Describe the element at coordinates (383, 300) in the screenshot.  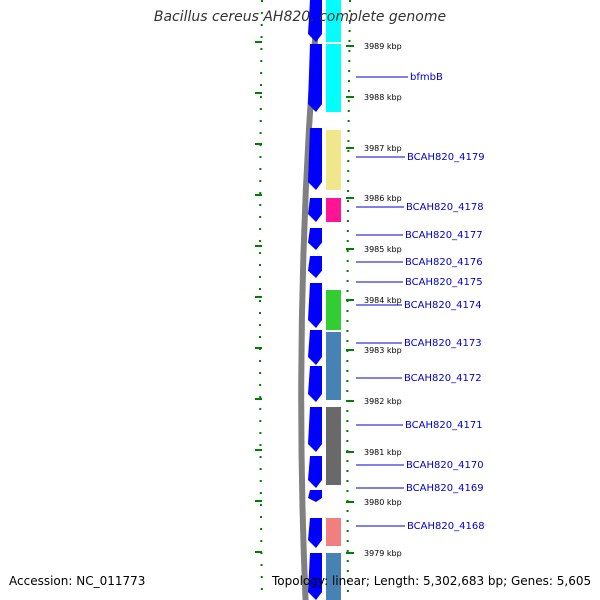
I see `kbp-tick-label: 3984 kbp` at that location.